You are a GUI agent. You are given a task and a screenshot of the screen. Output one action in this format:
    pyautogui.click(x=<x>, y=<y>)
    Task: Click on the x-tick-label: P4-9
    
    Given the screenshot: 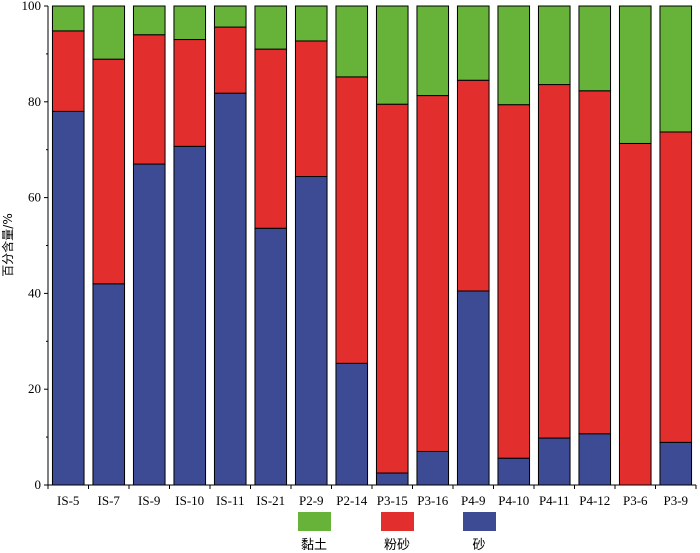 What is the action you would take?
    pyautogui.click(x=473, y=500)
    